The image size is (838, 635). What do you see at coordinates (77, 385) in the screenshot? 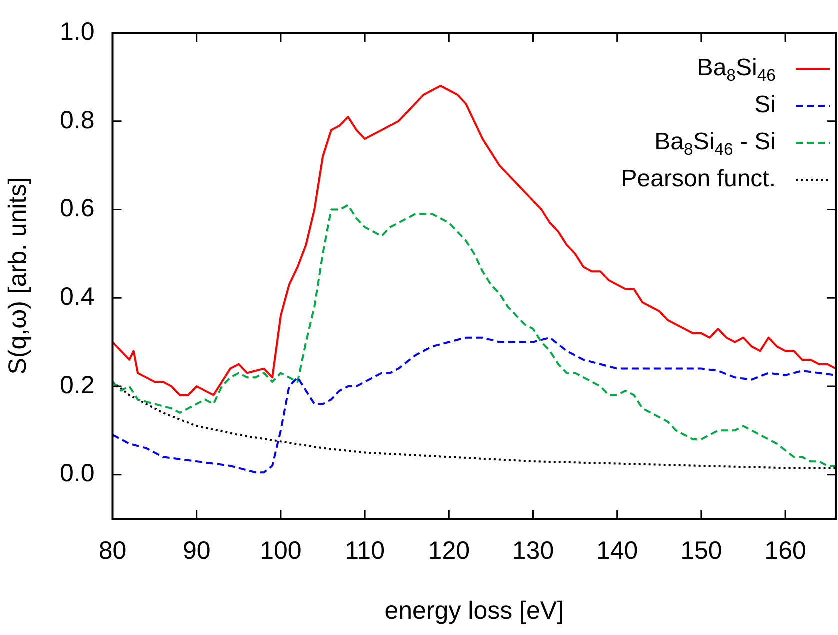
I see `y-tick-label: 0.2` at bounding box center [77, 385].